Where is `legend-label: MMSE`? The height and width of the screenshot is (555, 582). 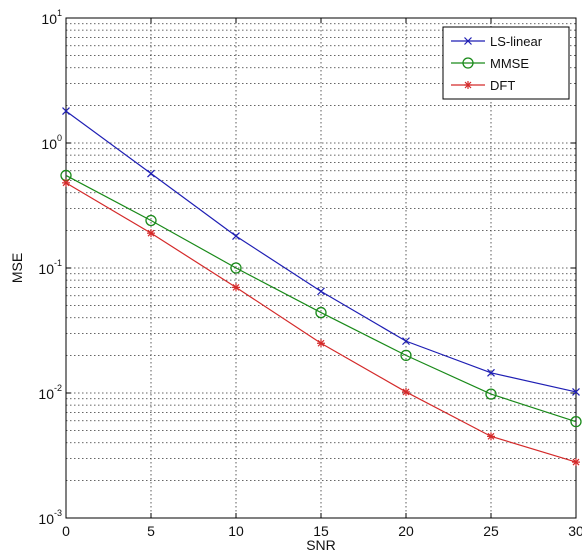 legend-label: MMSE is located at coordinates (509, 63).